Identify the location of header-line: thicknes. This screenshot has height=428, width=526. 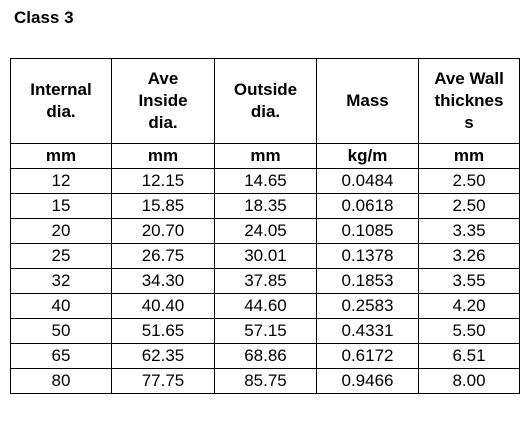
(469, 100).